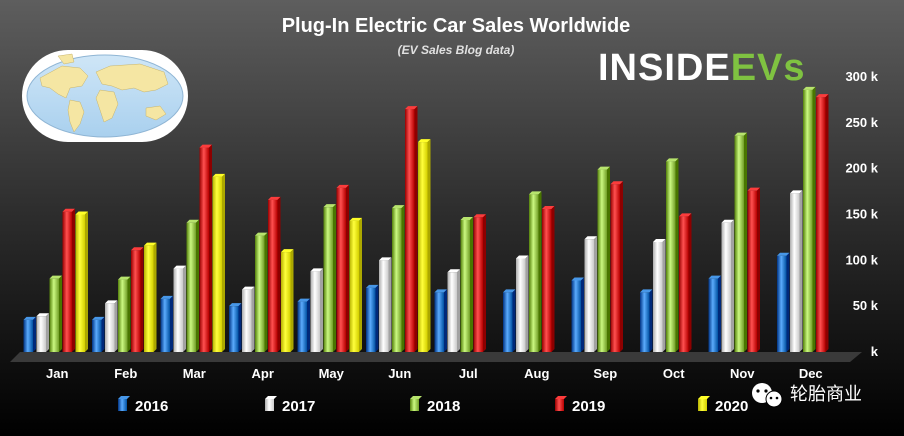 This screenshot has width=904, height=436. Describe the element at coordinates (194, 373) in the screenshot. I see `x-tick-label: Mar` at that location.